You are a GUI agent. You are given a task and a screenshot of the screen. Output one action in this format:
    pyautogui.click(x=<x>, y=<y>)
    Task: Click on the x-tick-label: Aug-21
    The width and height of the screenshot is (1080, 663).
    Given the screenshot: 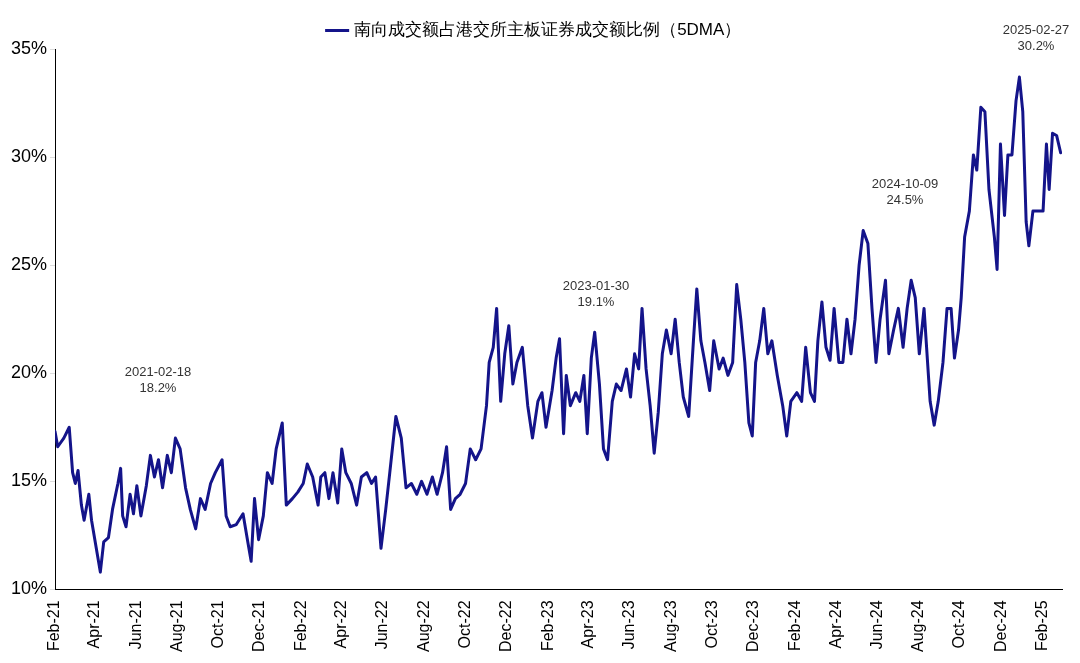 What is the action you would take?
    pyautogui.click(x=176, y=626)
    